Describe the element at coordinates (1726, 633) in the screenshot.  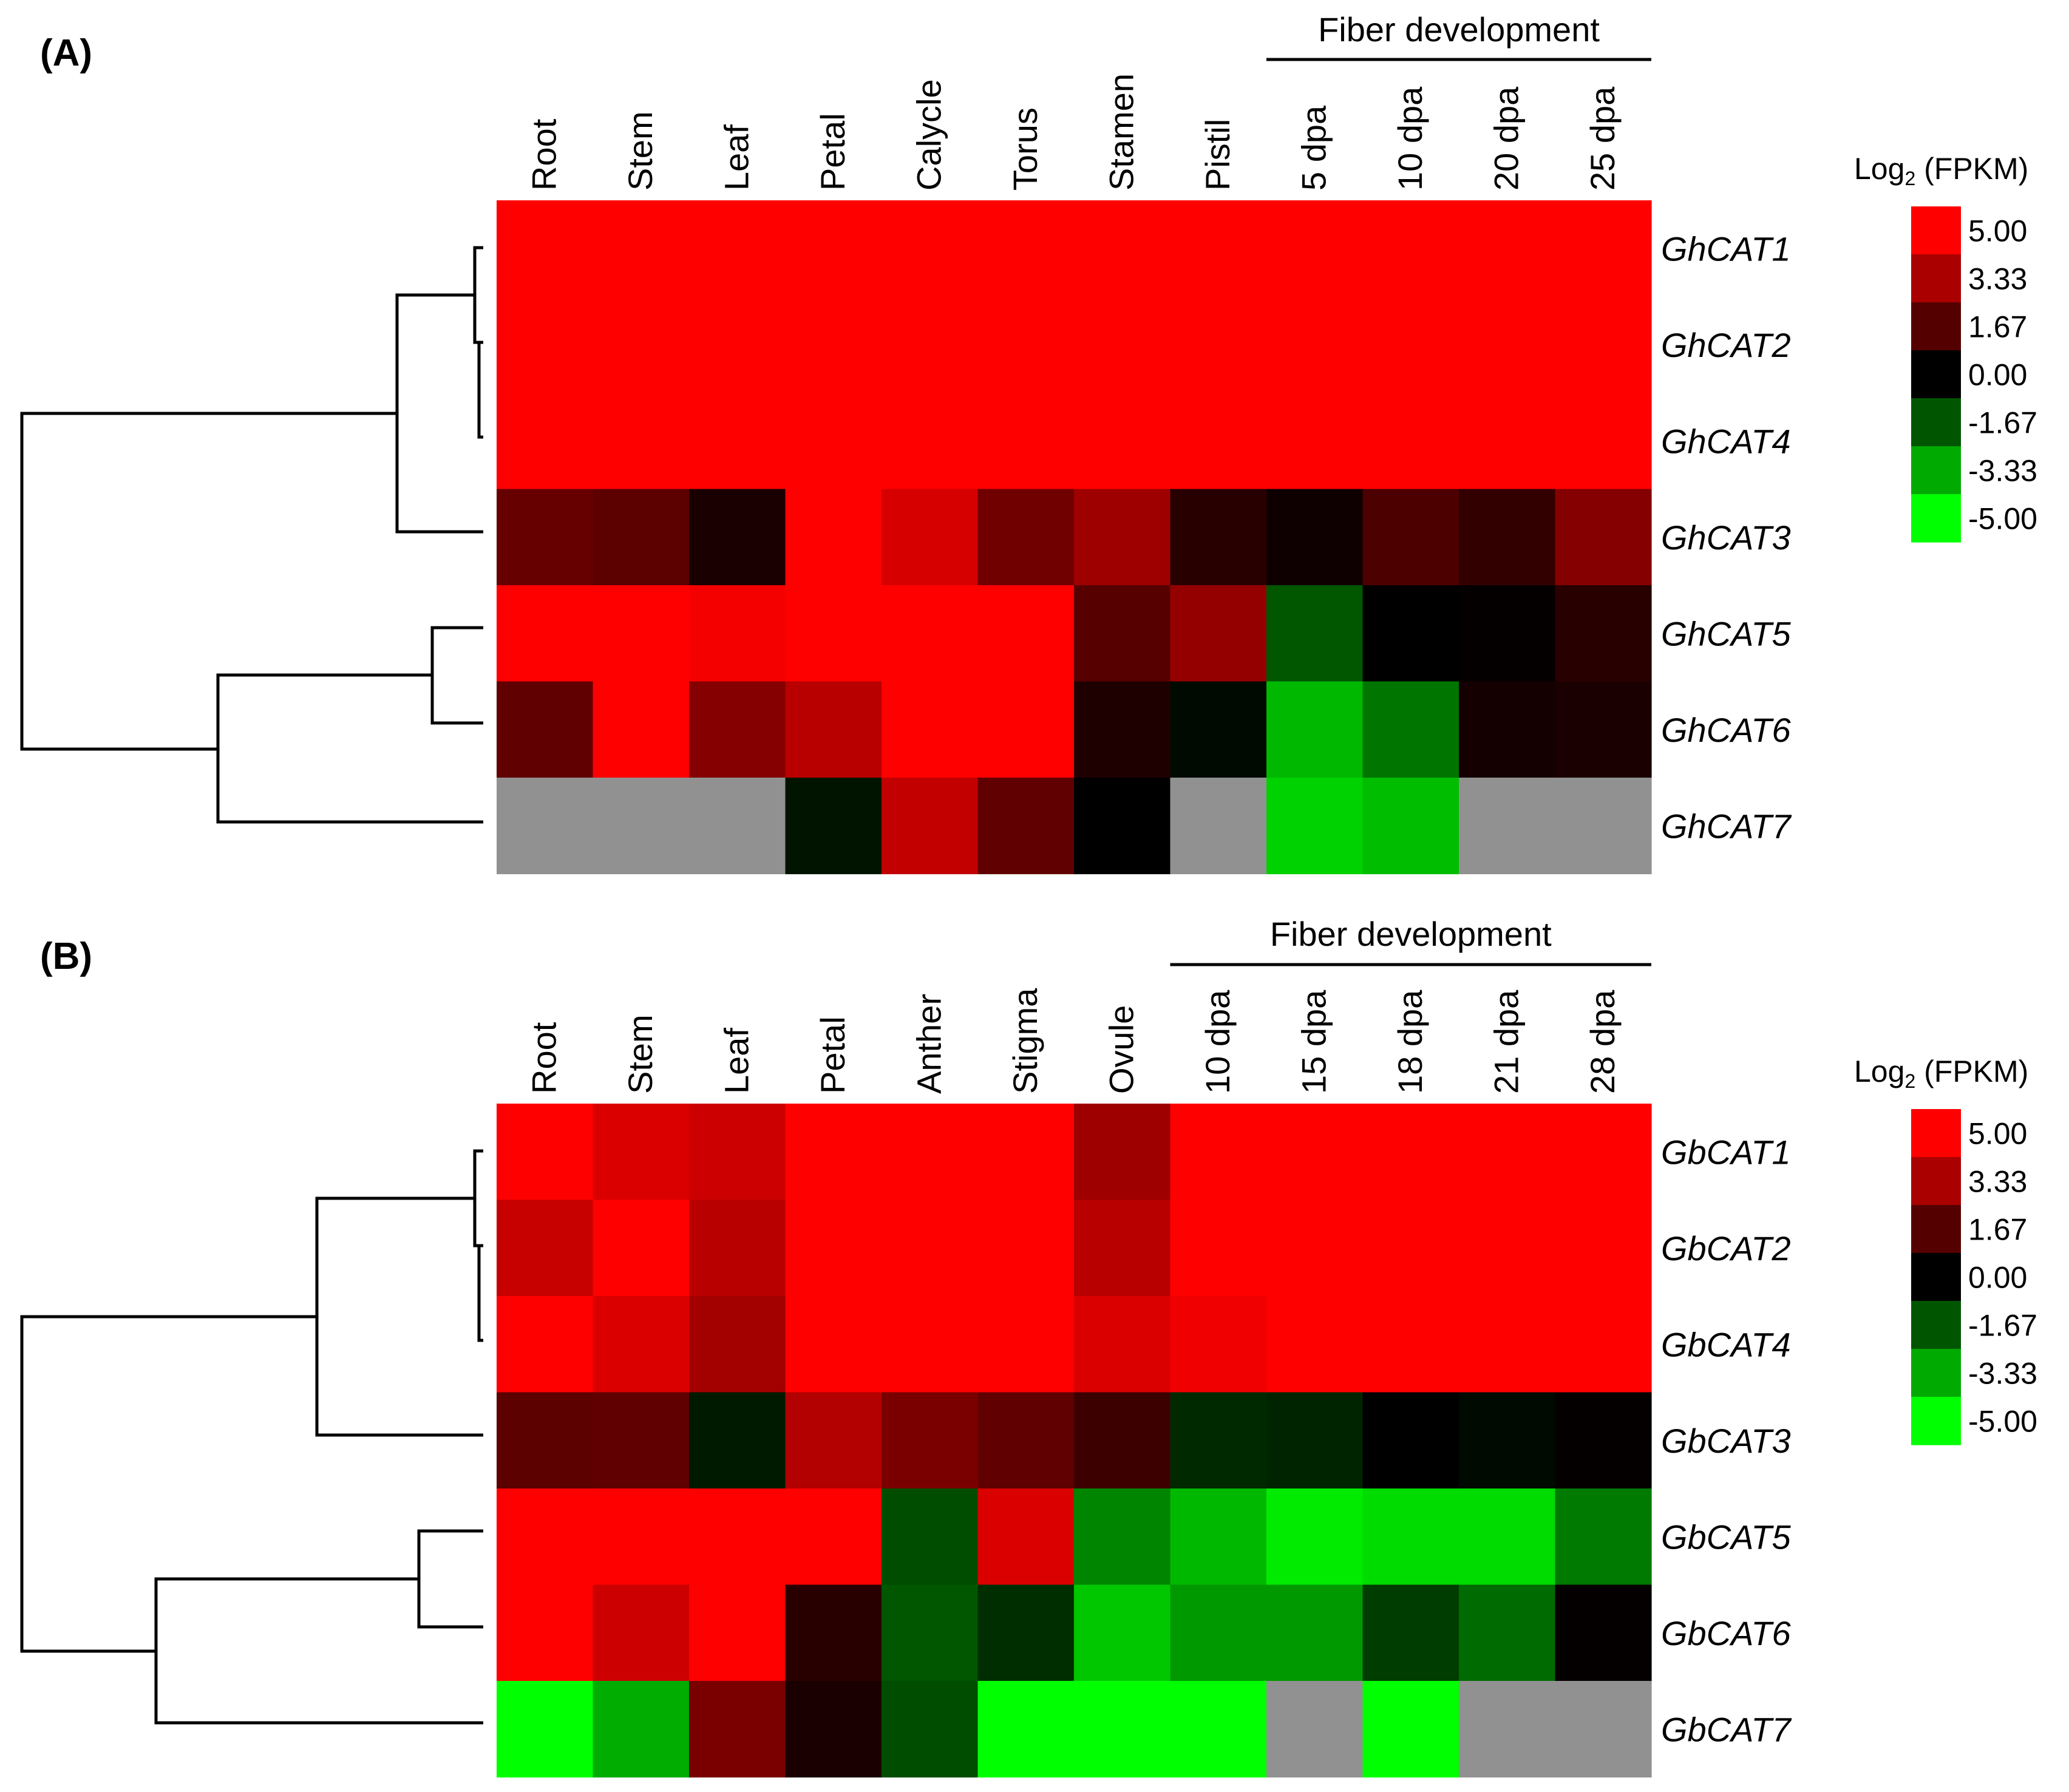
I see `row-label: GhCAT5` at that location.